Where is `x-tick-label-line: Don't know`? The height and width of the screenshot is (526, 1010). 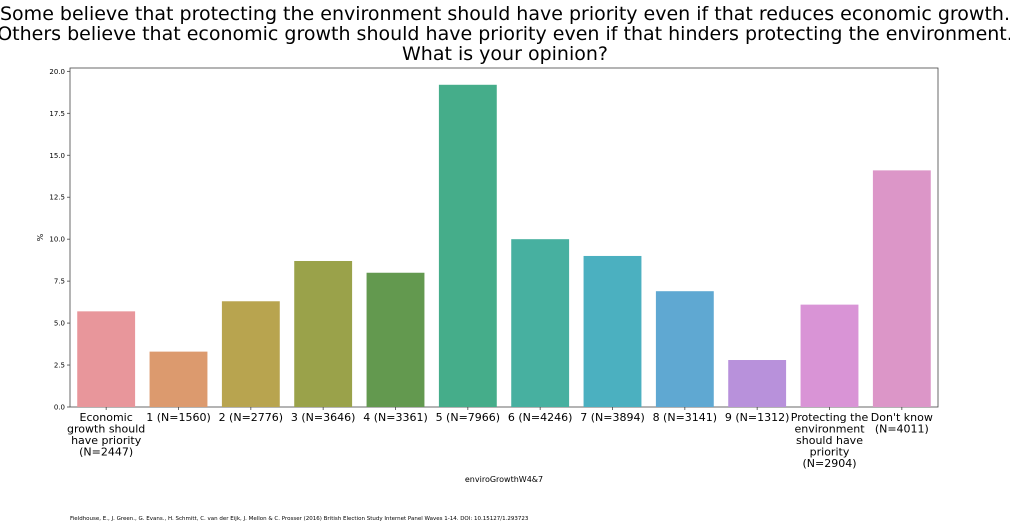 x-tick-label-line: Don't know is located at coordinates (902, 417).